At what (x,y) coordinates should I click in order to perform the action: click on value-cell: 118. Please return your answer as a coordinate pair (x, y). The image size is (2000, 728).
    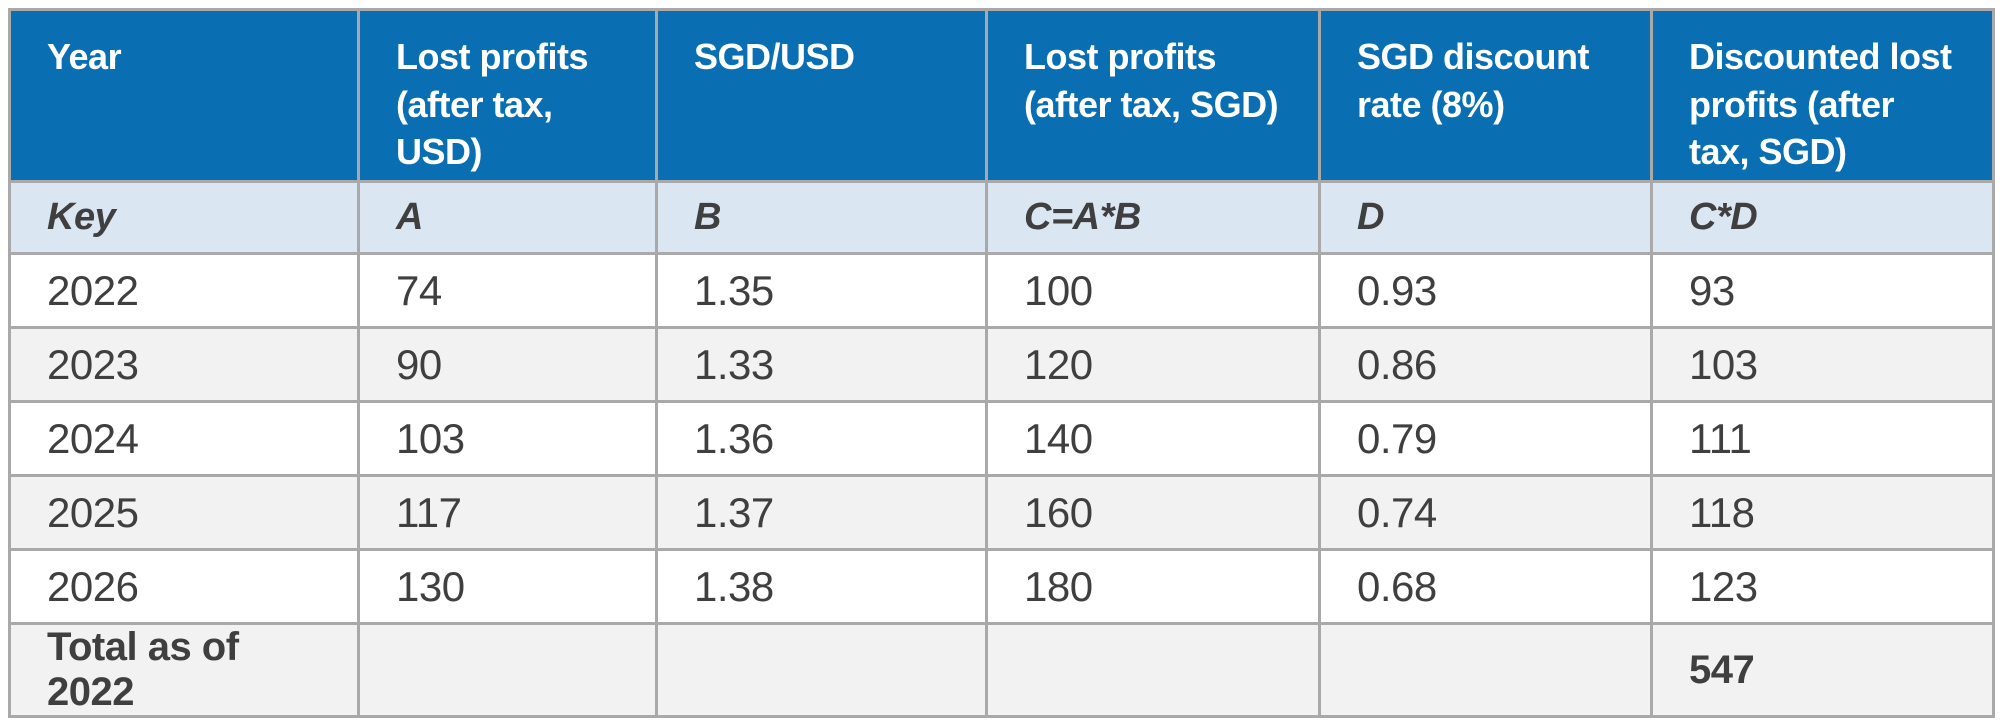
    Looking at the image, I should click on (1822, 512).